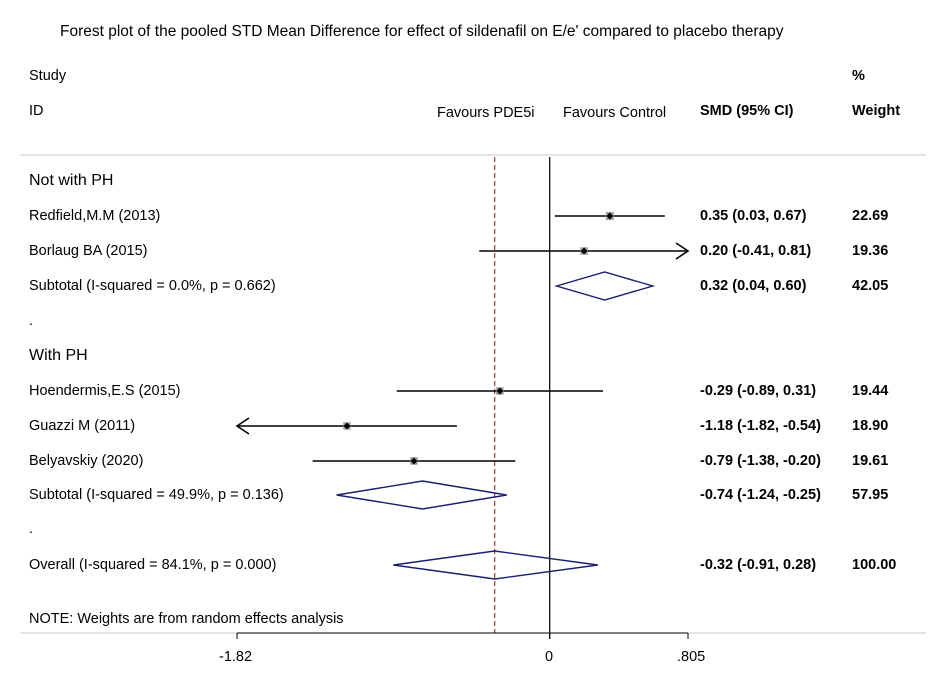 The height and width of the screenshot is (679, 946). Describe the element at coordinates (870, 251) in the screenshot. I see `weight-value: 19.36` at that location.